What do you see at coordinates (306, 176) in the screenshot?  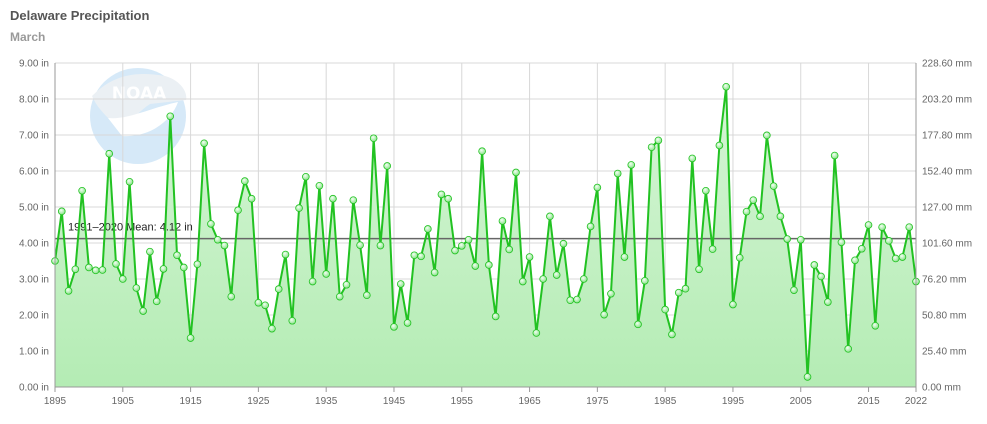 I see `data-point-1932` at bounding box center [306, 176].